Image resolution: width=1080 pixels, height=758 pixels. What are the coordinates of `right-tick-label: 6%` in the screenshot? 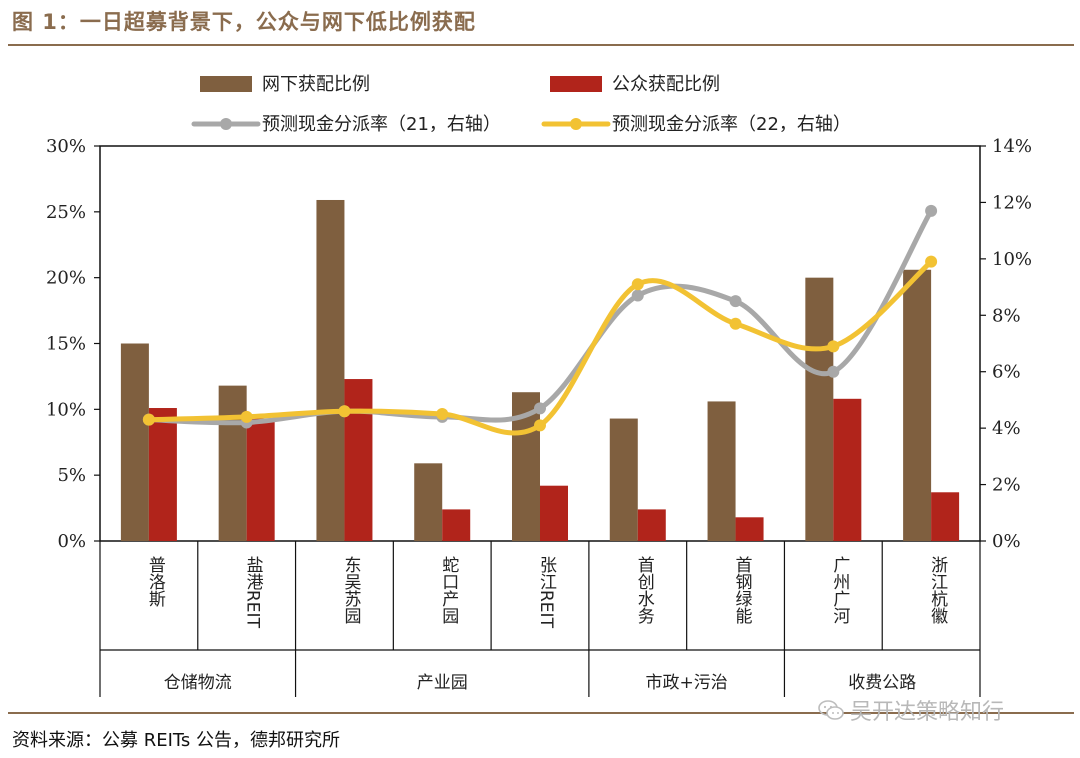 It's located at (1006, 372).